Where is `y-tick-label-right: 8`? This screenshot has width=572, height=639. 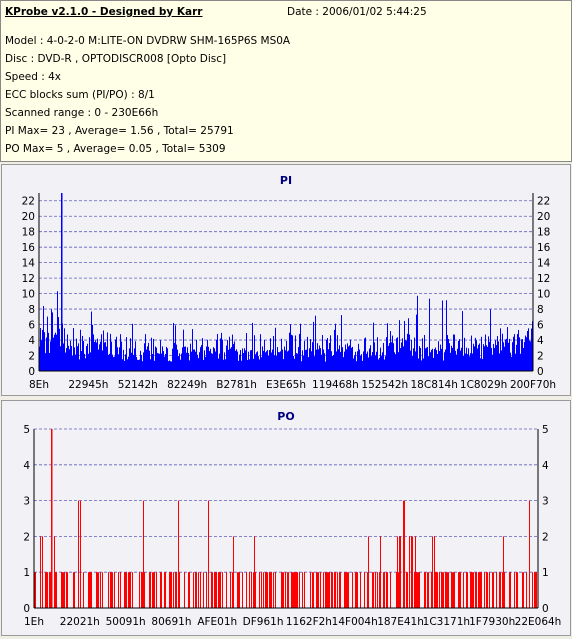 y-tick-label-right: 8 is located at coordinates (540, 310).